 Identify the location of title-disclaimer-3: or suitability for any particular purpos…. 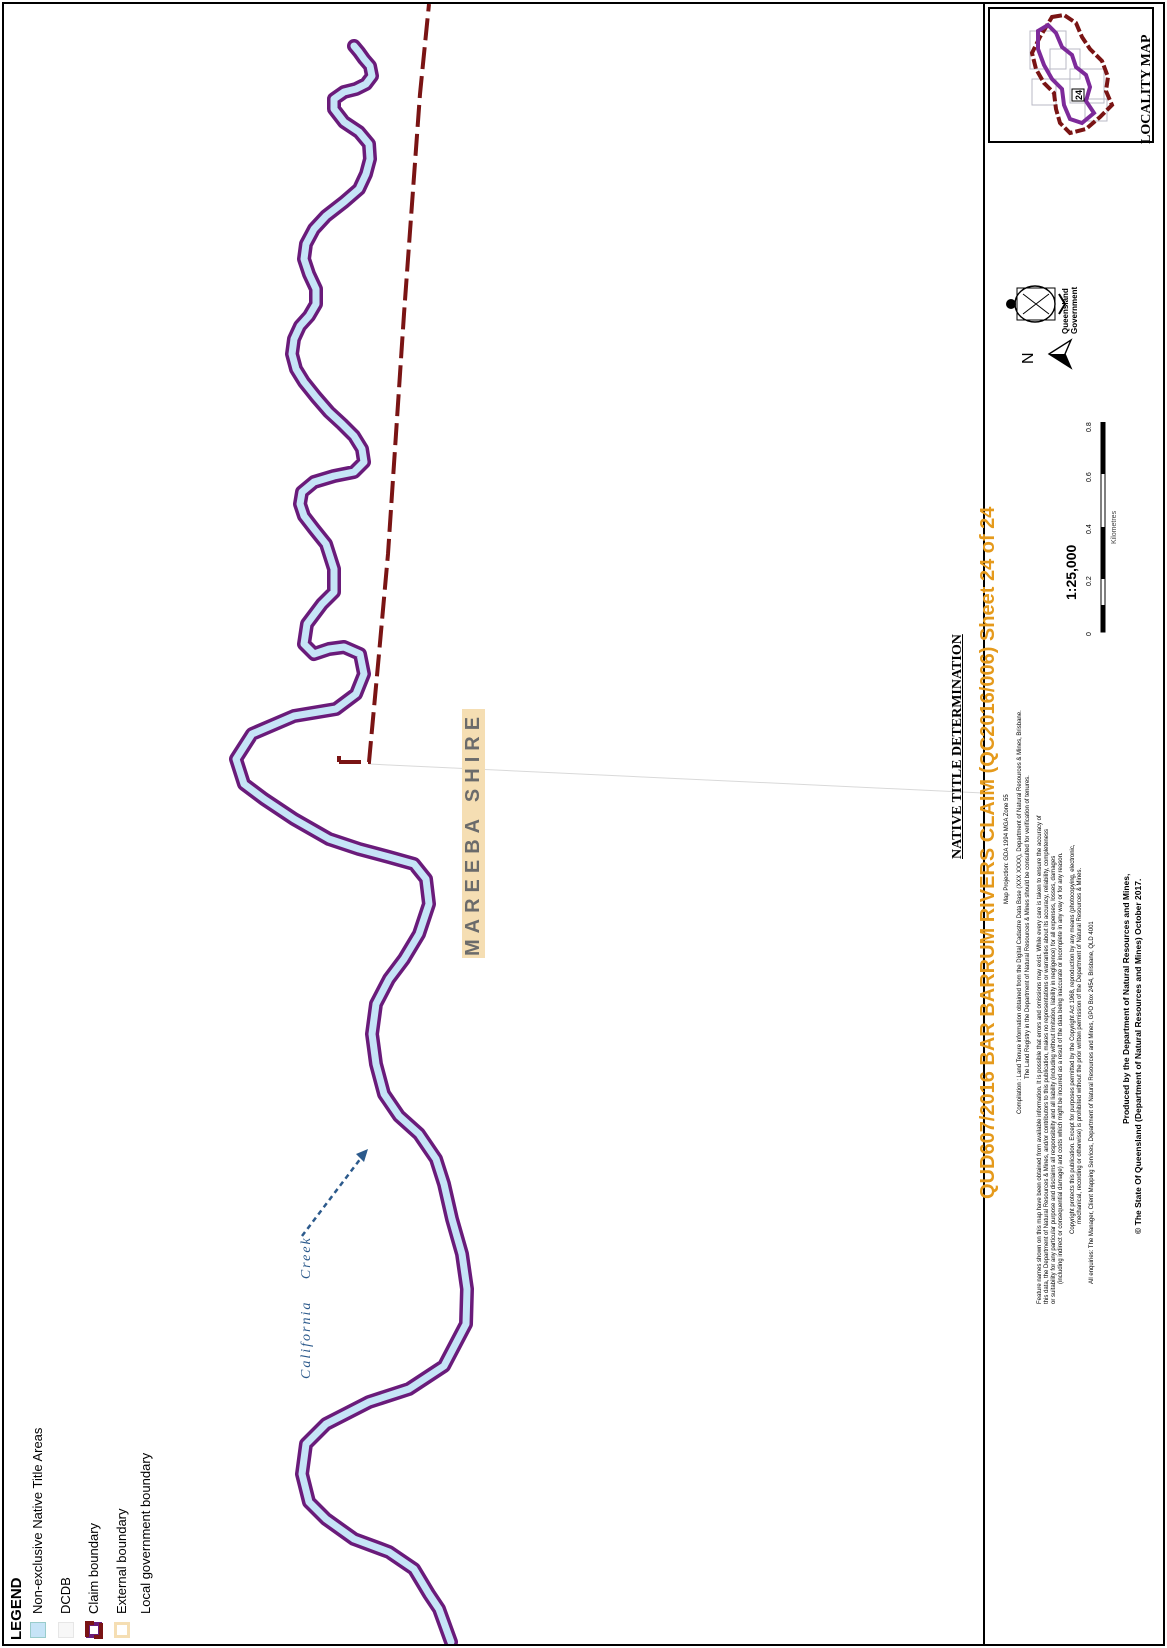
(1054, 1079).